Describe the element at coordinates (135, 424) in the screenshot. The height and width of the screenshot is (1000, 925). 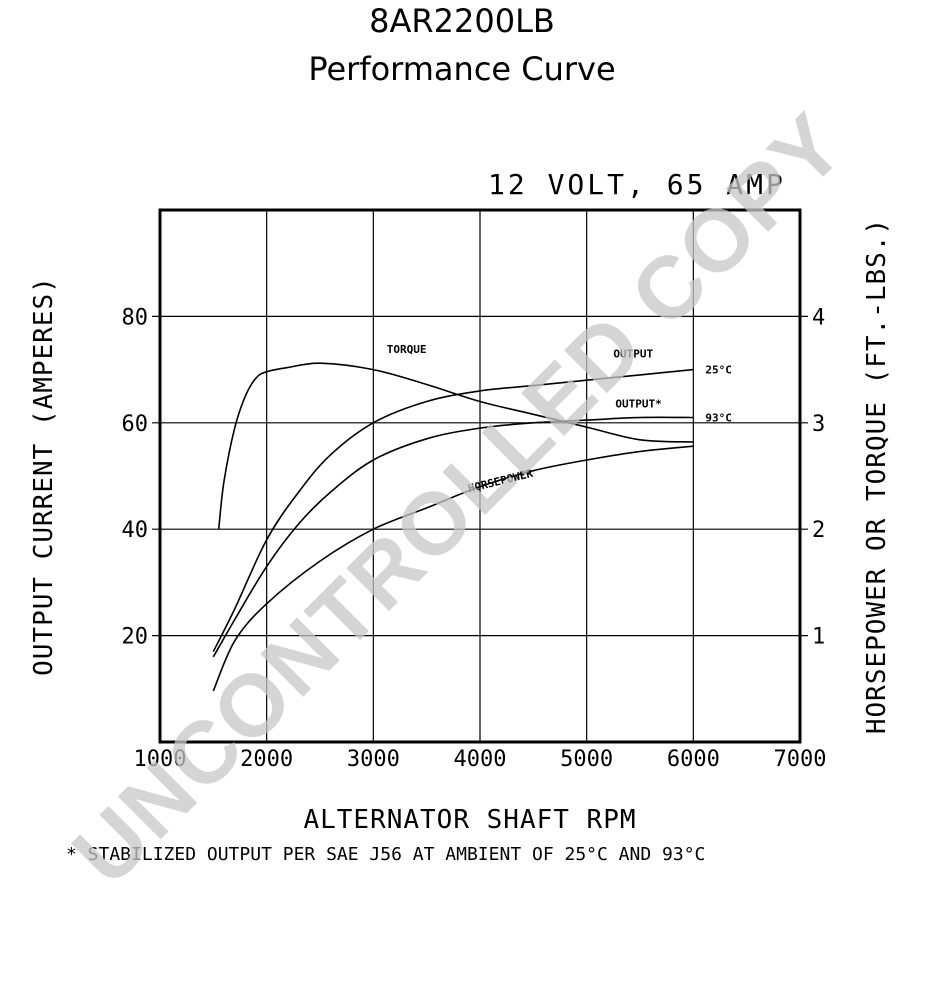
I see `y-left-tick-label: 60` at that location.